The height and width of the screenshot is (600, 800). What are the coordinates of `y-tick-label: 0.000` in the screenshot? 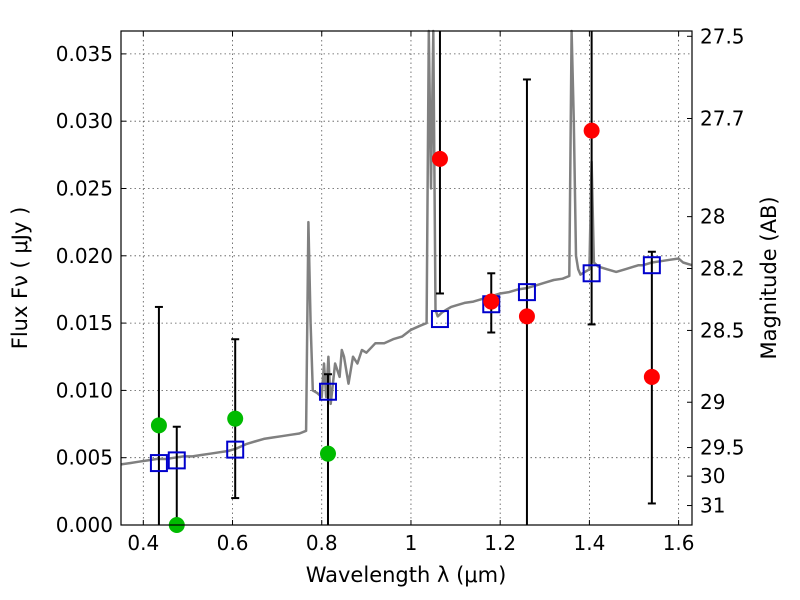 It's located at (84, 525).